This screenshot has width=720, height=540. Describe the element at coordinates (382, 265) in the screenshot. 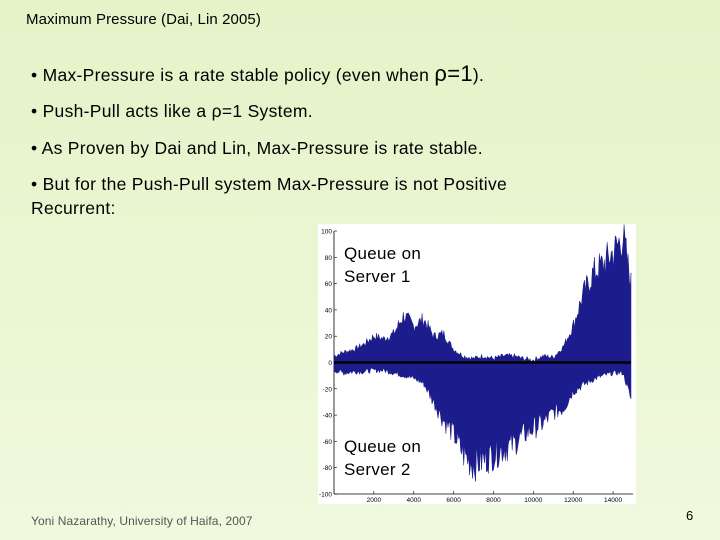

I see `chart-annotation-server-1: Queue on Server 1` at that location.